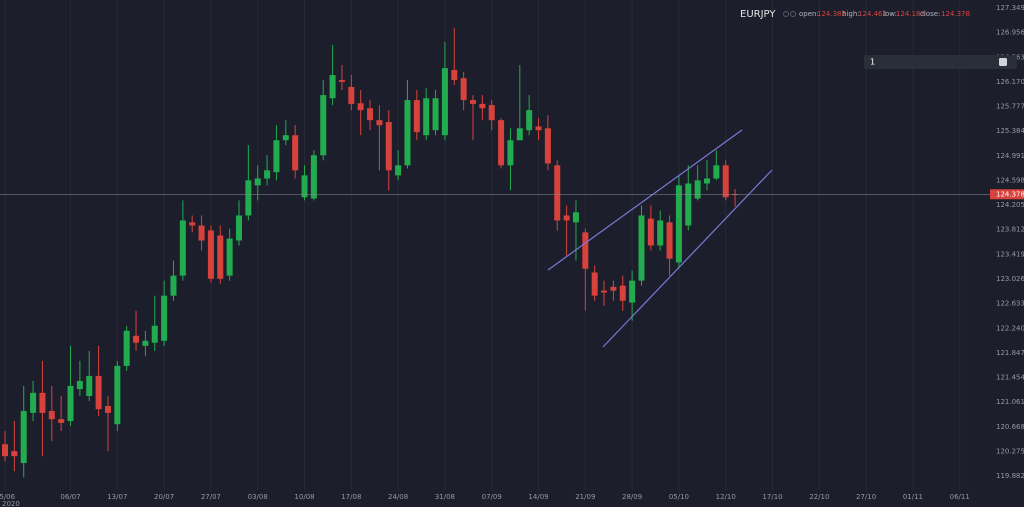 Image resolution: width=1024 pixels, height=507 pixels. Describe the element at coordinates (1010, 353) in the screenshot. I see `y-tick-label: 121.847` at that location.